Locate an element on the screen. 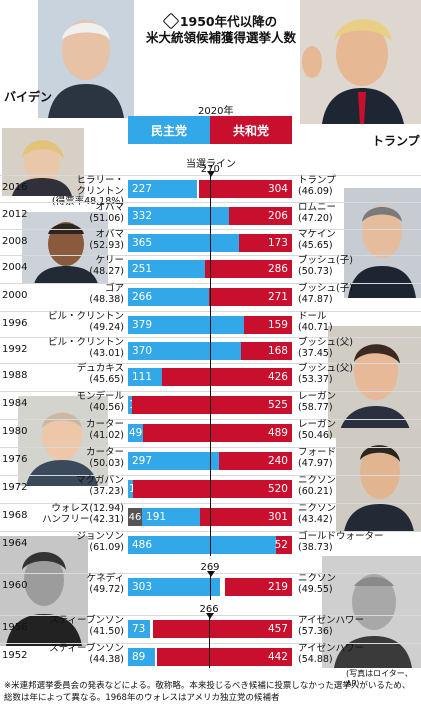  rep-candidate-name: アイゼンハワー (57.36) is located at coordinates (358, 626).